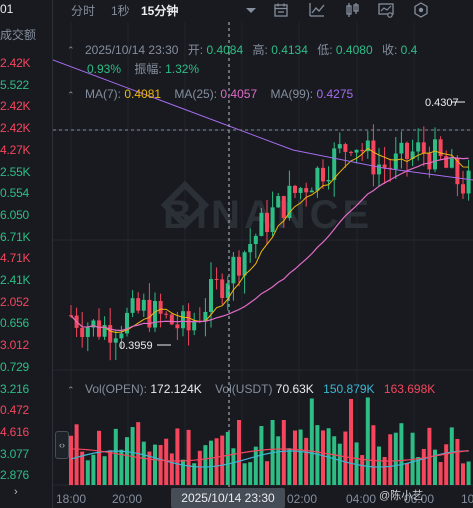  What do you see at coordinates (15, 214) in the screenshot?
I see `trade-row: 6.050` at bounding box center [15, 214].